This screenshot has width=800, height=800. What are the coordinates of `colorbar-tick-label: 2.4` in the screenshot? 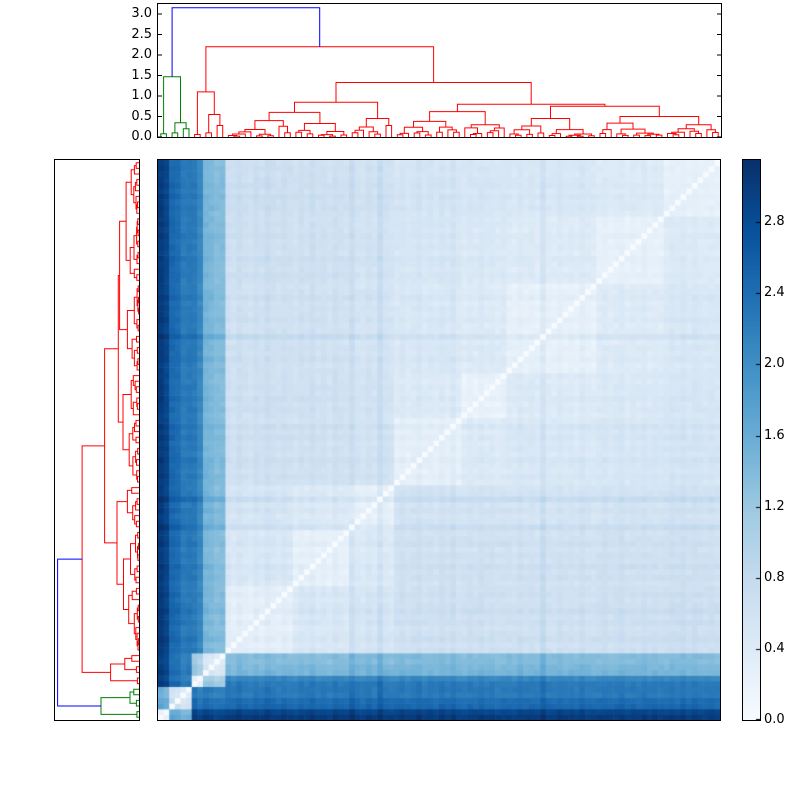 It's located at (774, 293).